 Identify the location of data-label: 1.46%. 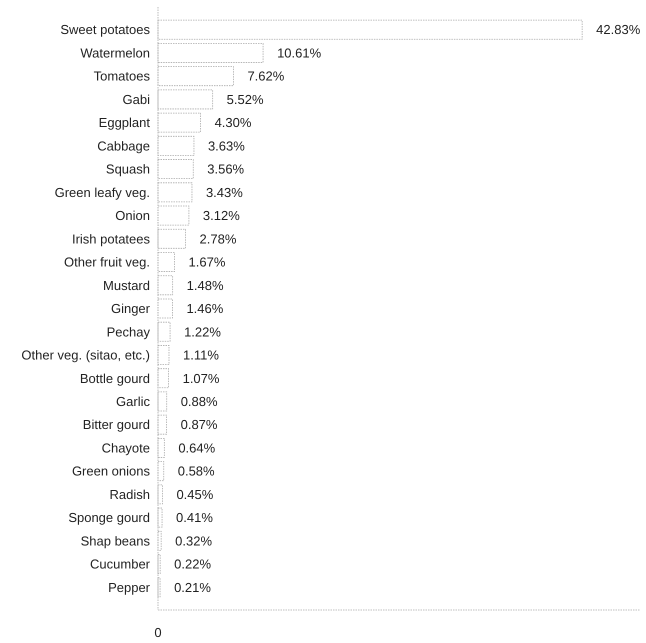
(205, 308).